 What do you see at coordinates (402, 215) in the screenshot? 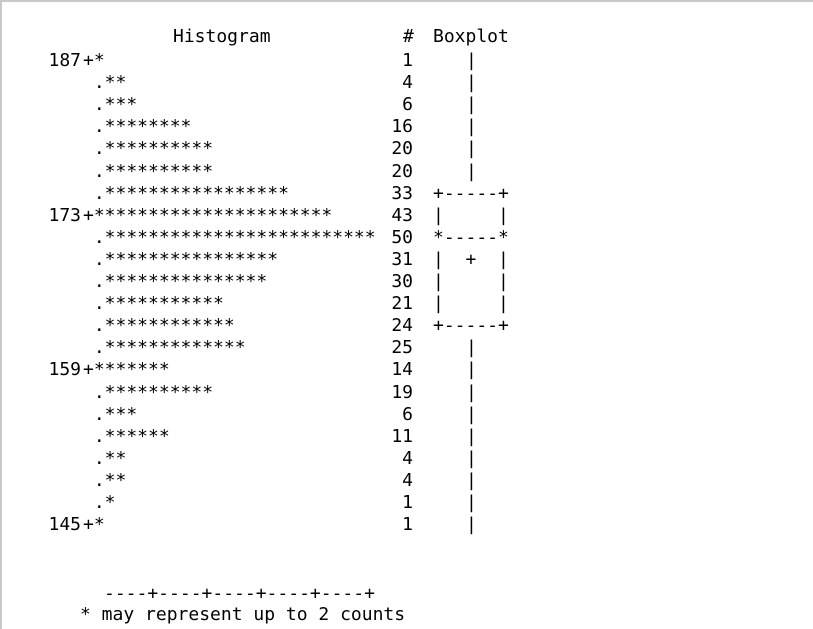
I see `bin-count: 43` at bounding box center [402, 215].